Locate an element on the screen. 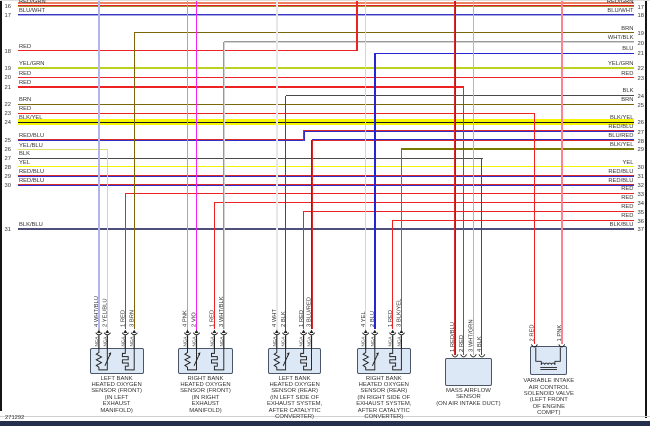 Image resolution: width=650 pixels, height=426 pixels. svg-text: 2 VIO is located at coordinates (195, 319).